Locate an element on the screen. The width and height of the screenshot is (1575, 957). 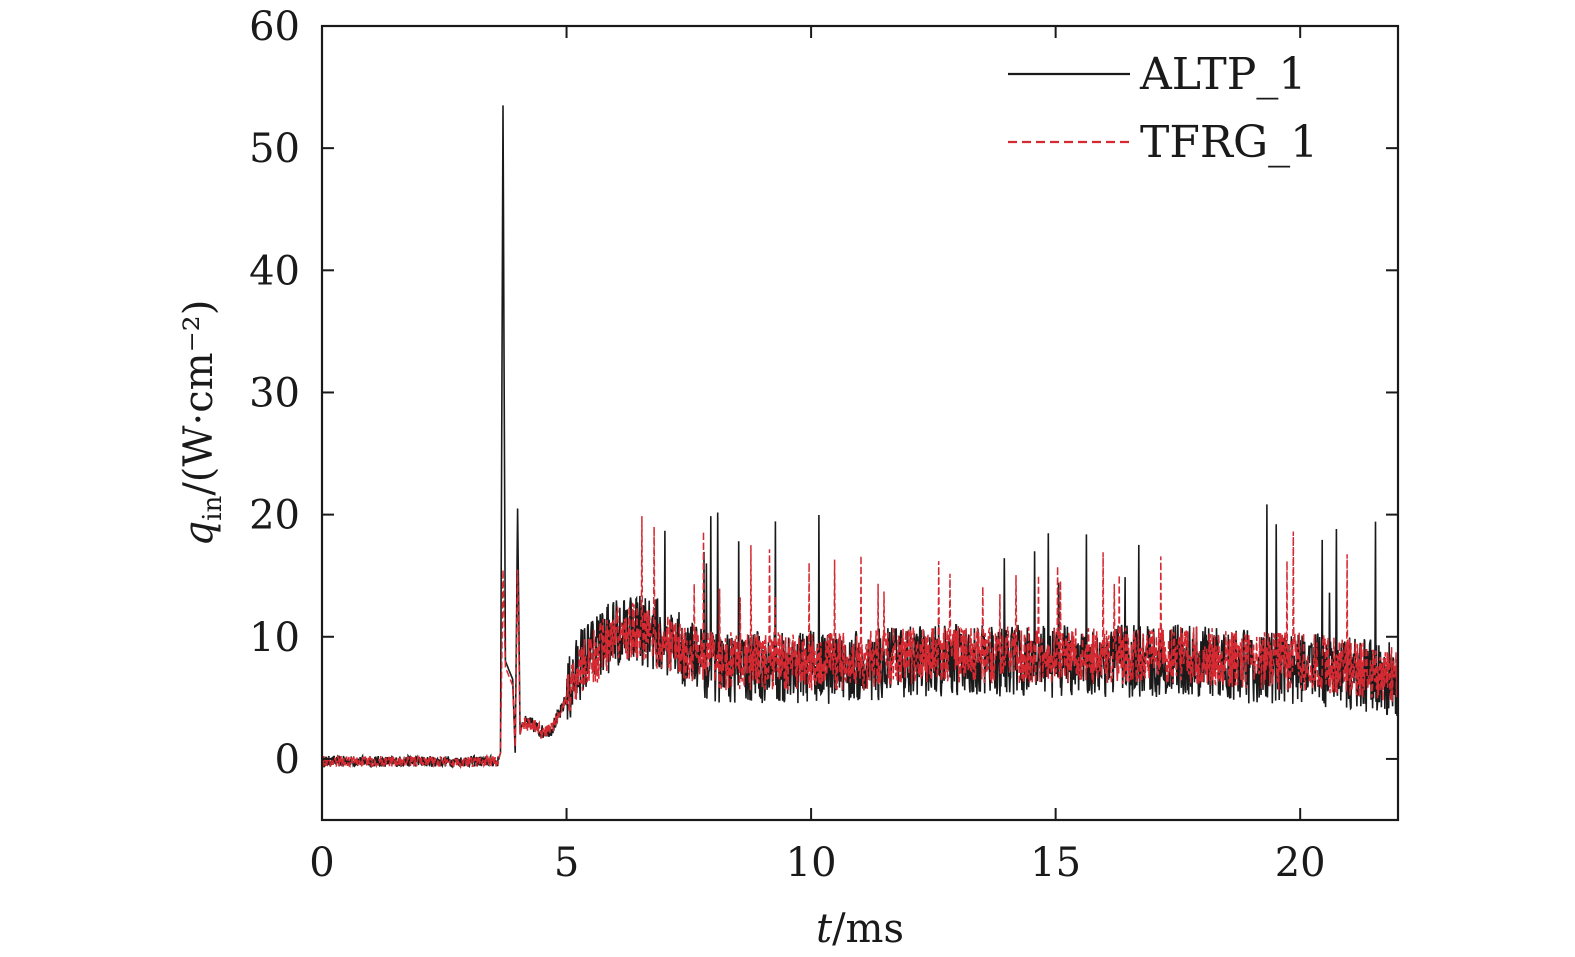
y-tick-label: 20 is located at coordinates (274, 516).